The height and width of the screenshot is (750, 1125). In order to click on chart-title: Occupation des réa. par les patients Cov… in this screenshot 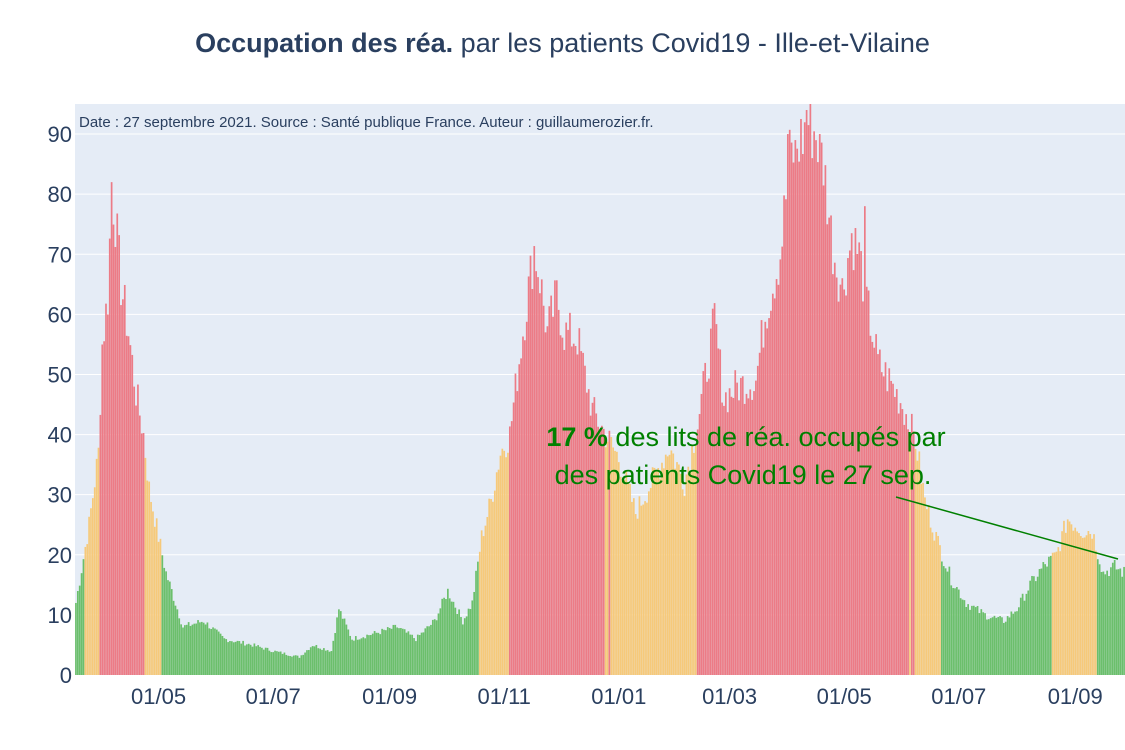, I will do `click(562, 43)`.